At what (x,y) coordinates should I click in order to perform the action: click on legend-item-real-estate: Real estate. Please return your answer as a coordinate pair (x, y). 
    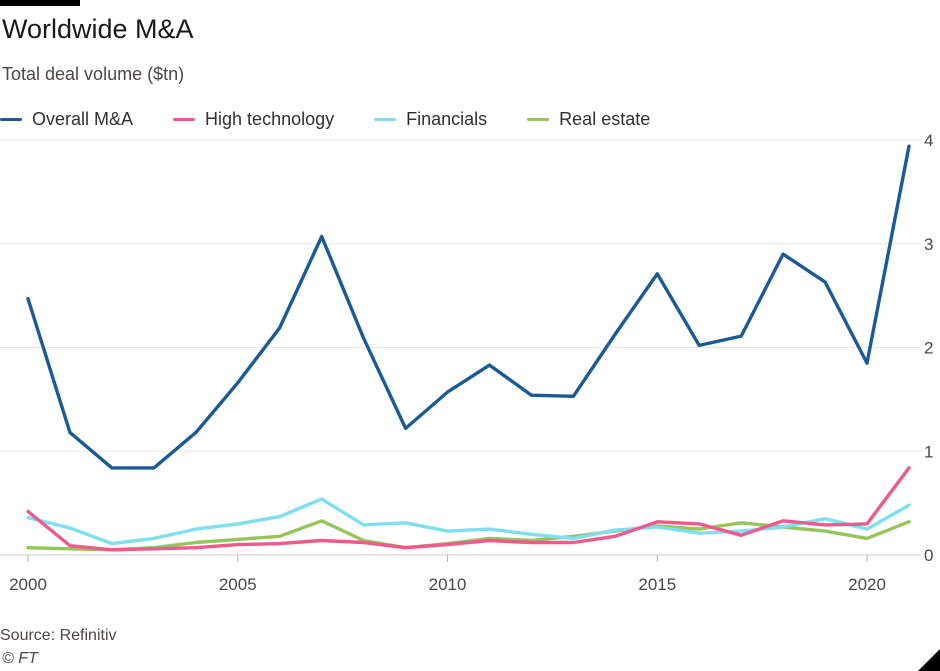
    Looking at the image, I should click on (588, 119).